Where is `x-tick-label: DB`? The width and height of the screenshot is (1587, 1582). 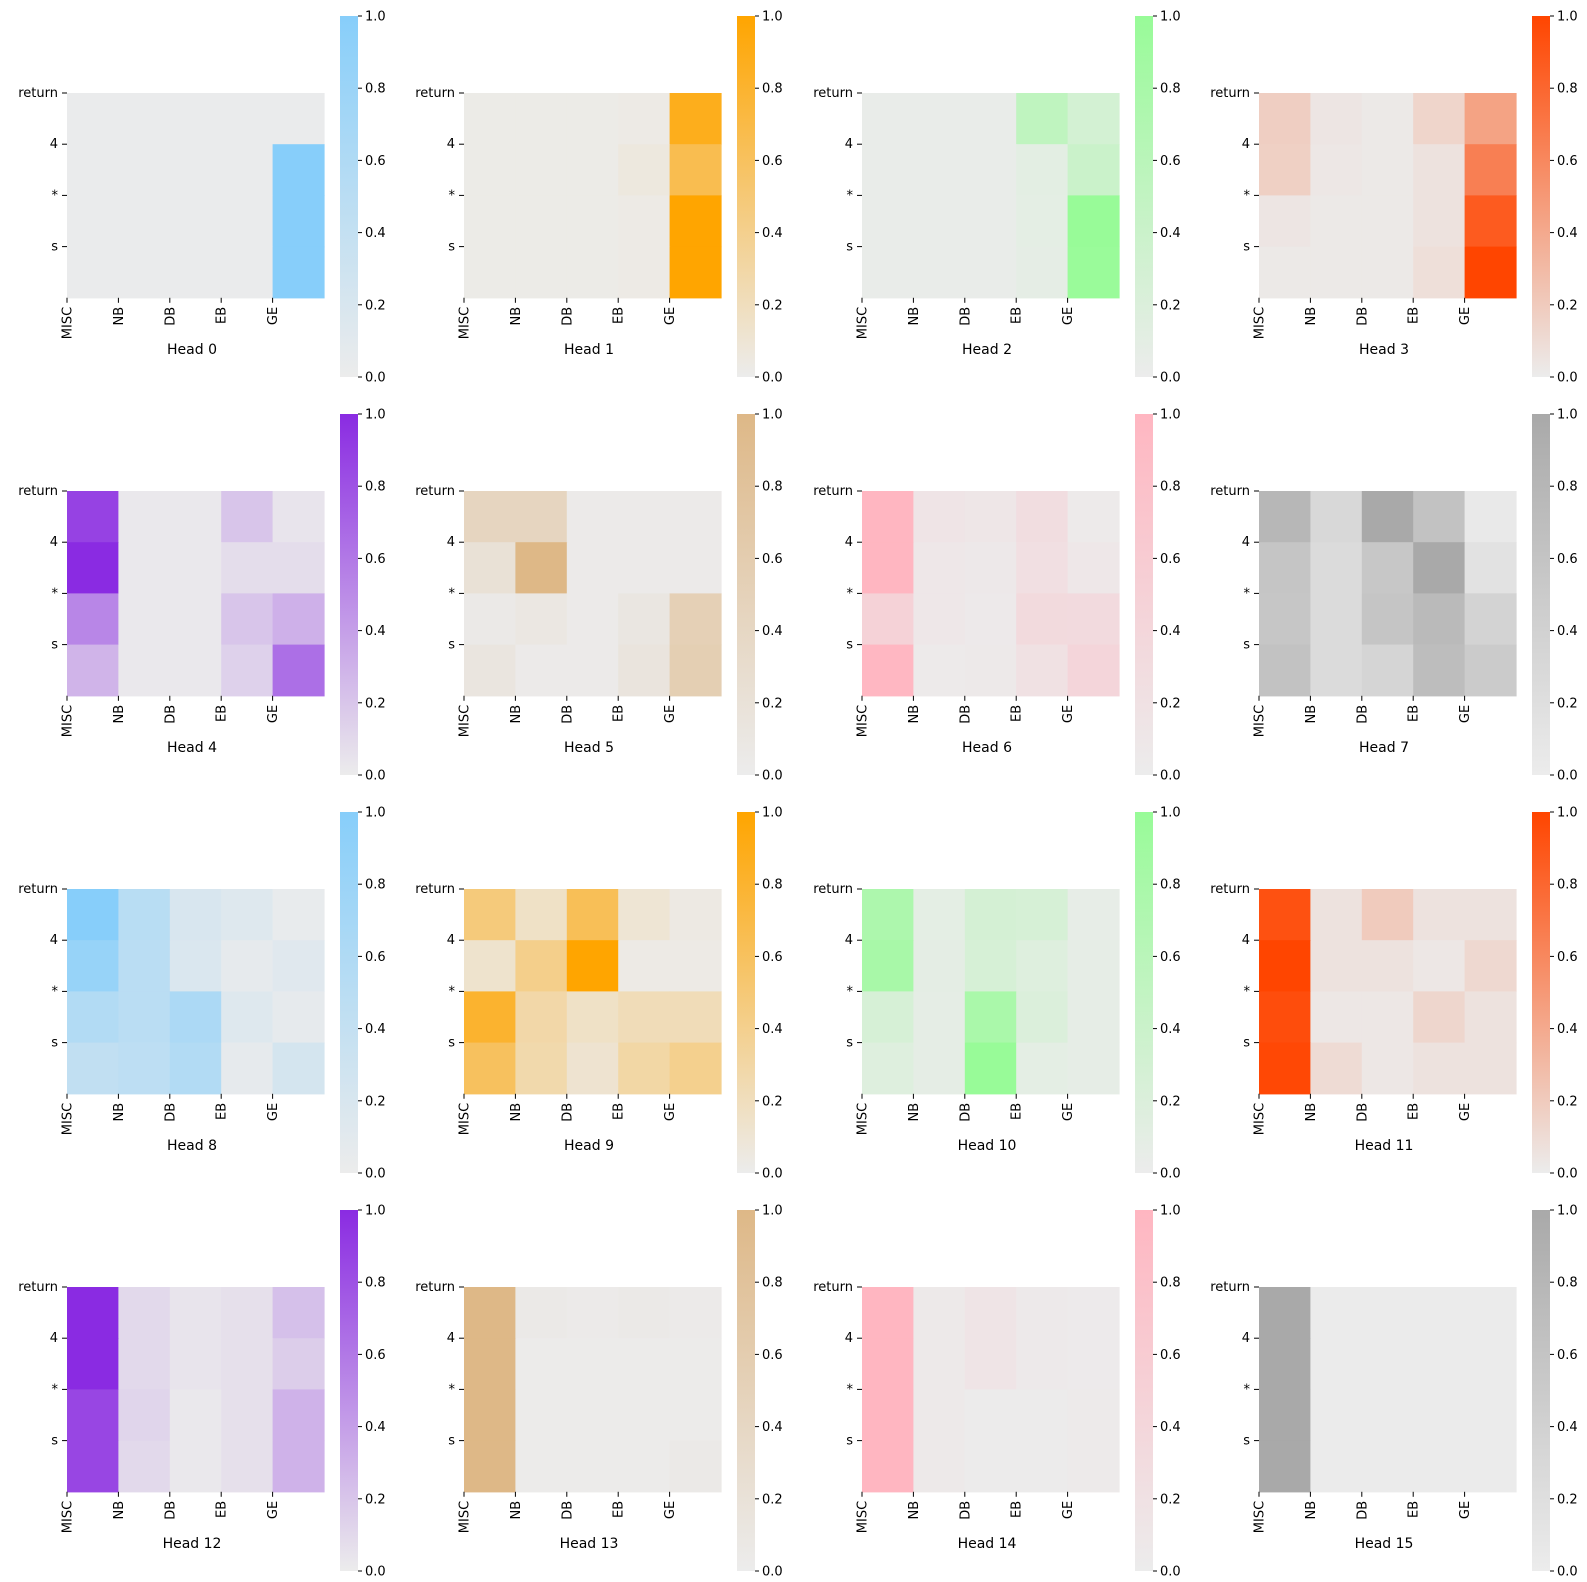 x-tick-label: DB is located at coordinates (567, 316).